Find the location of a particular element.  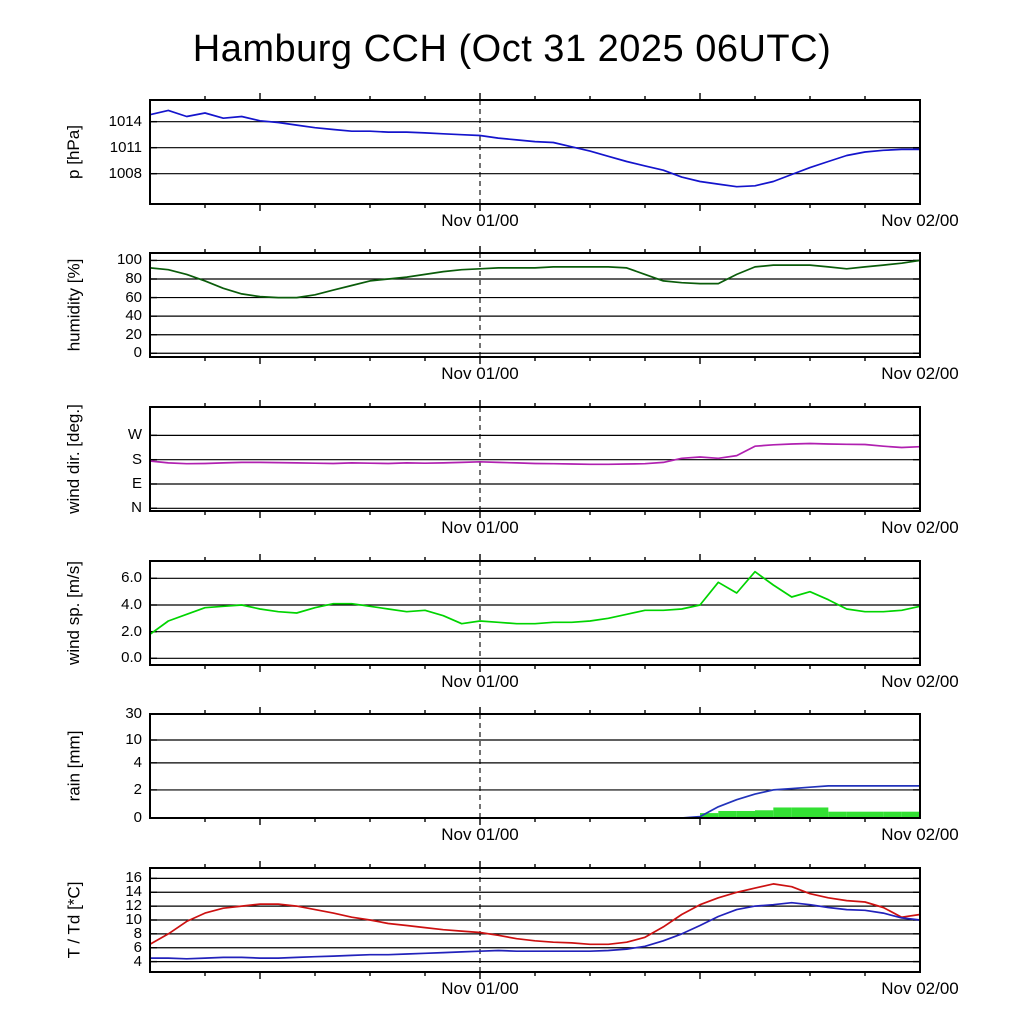

temperature-plot is located at coordinates (535, 920).